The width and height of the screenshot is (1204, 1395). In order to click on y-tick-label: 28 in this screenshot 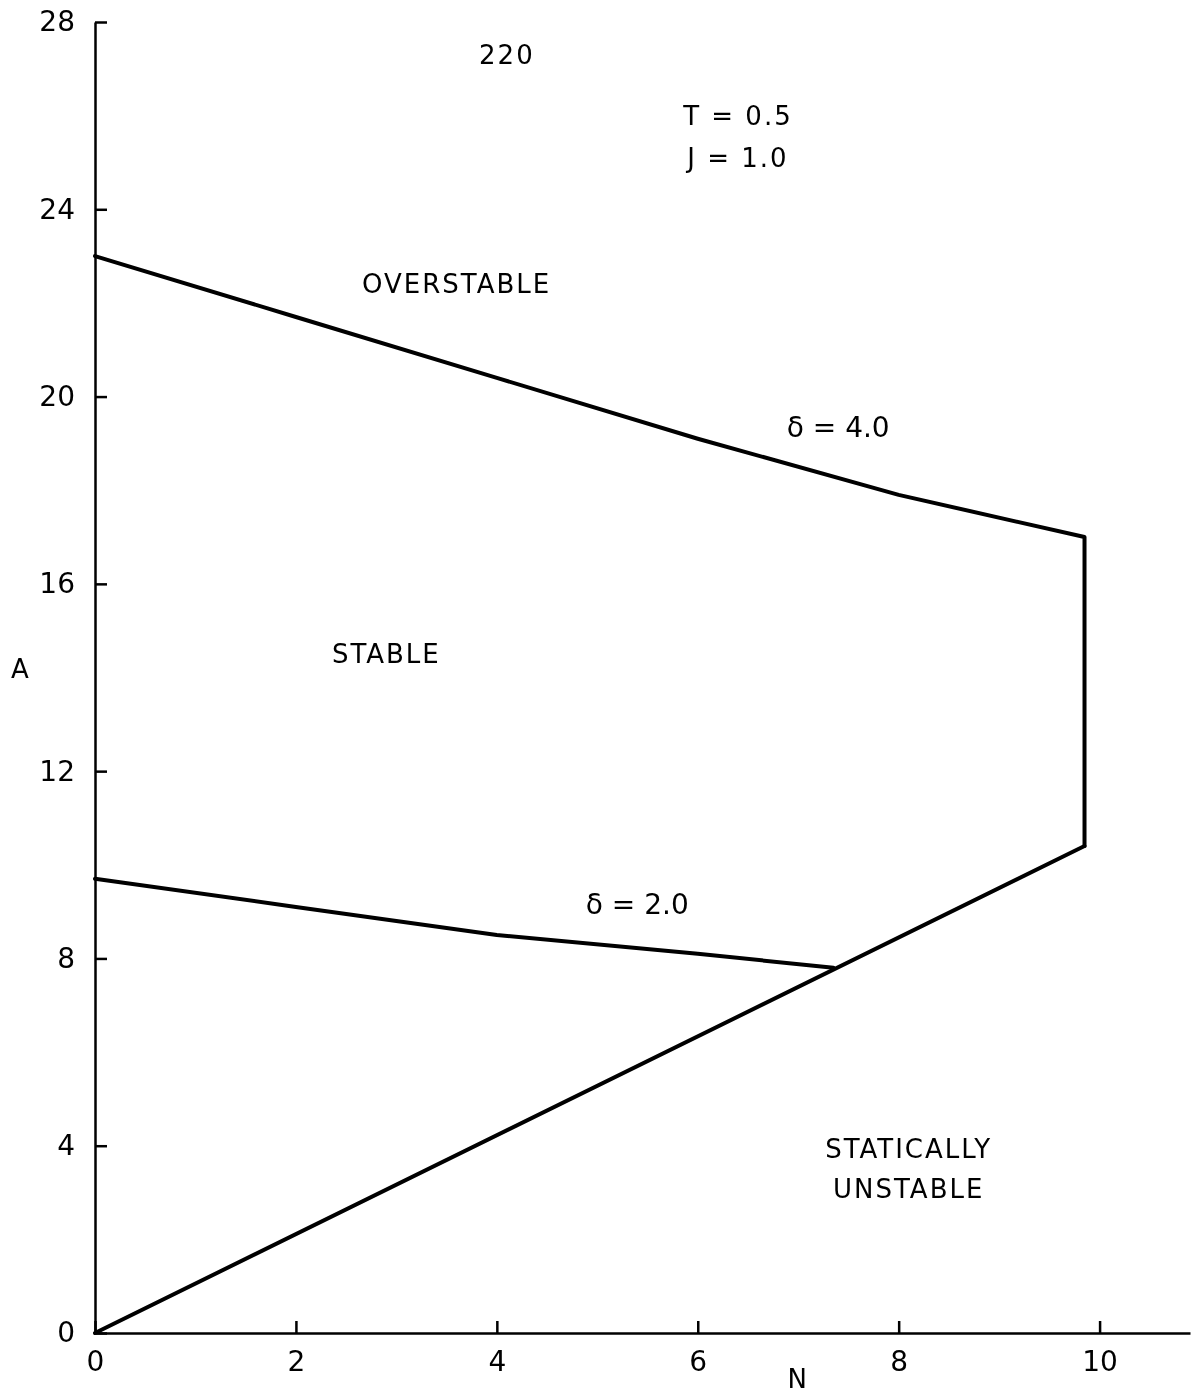, I will do `click(57, 22)`.